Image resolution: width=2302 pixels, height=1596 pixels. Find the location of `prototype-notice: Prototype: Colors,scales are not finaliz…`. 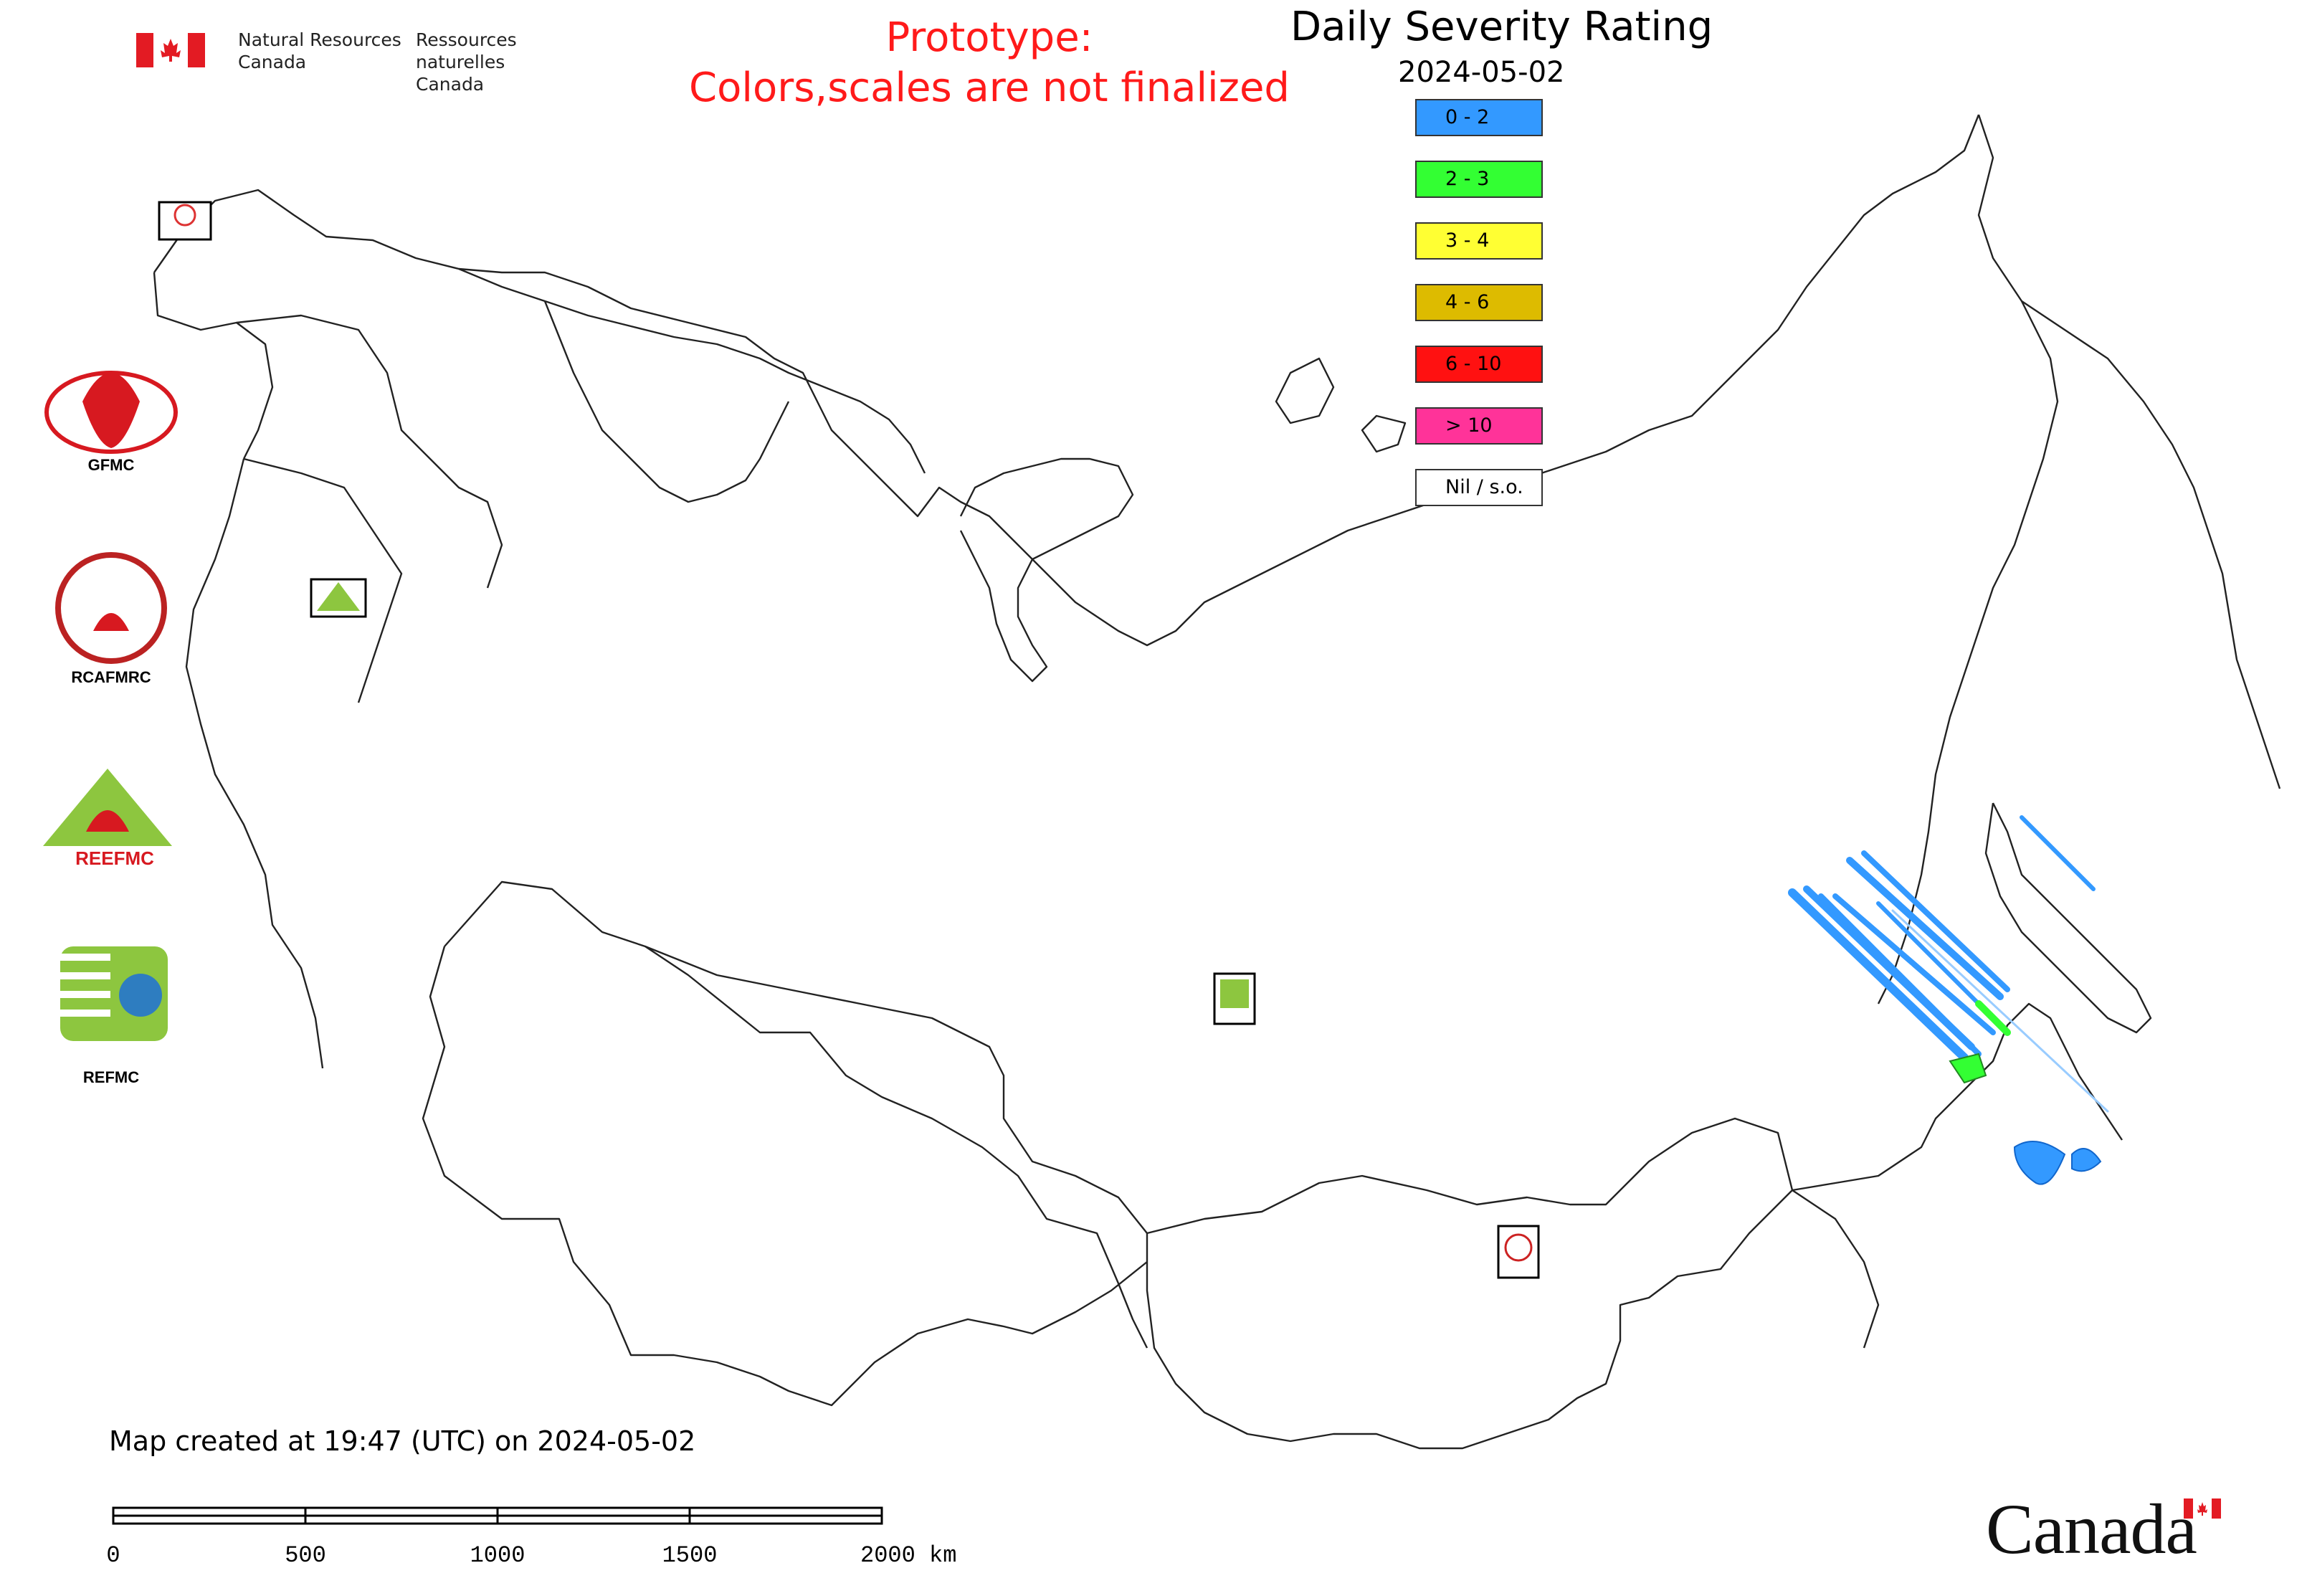

prototype-notice: Prototype: Colors,scales are not finaliz… is located at coordinates (989, 63).